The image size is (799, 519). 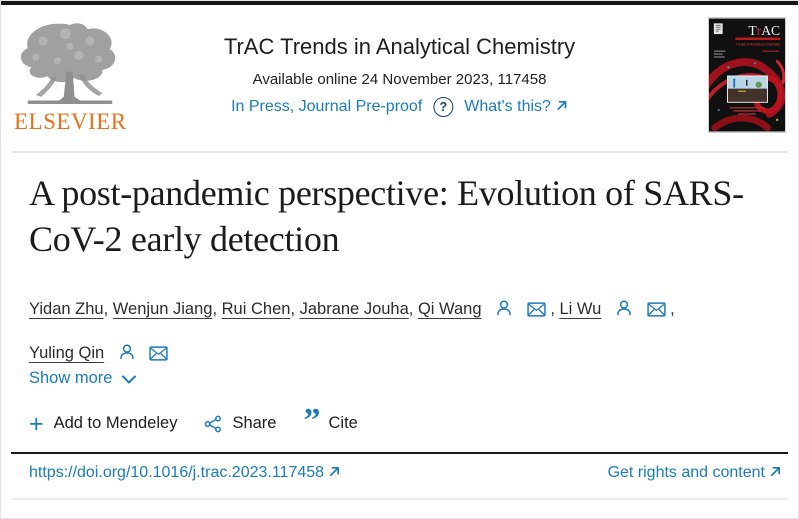 What do you see at coordinates (764, 30) in the screenshot?
I see `svg-text: TrAC` at bounding box center [764, 30].